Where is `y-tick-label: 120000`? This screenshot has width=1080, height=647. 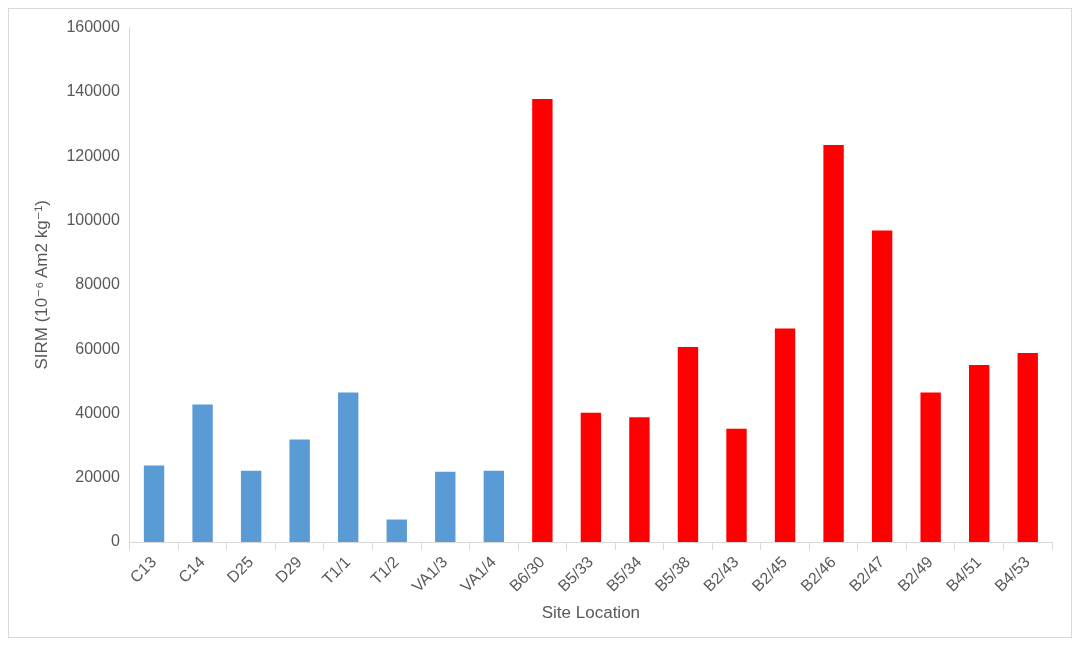
y-tick-label: 120000 is located at coordinates (93, 155).